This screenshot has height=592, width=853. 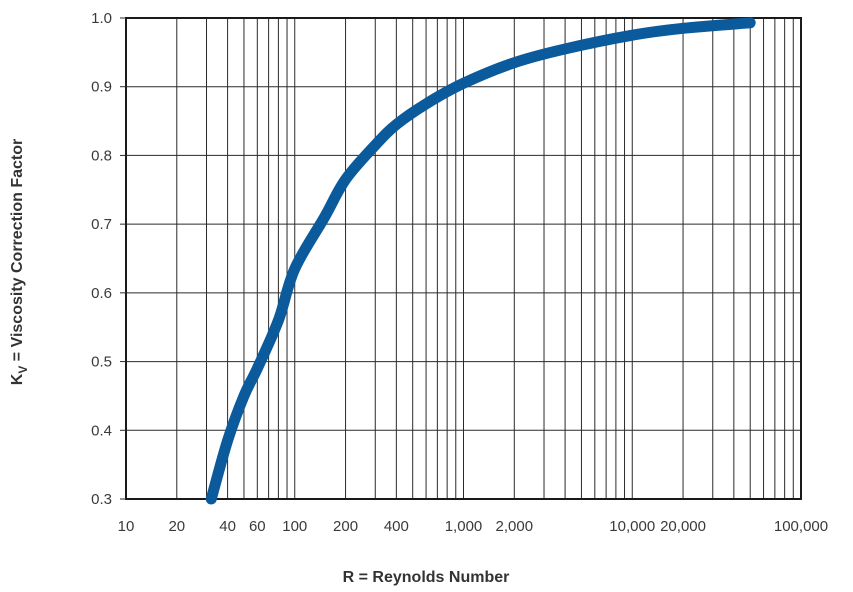 I want to click on x-tick-label: 60, so click(x=257, y=526).